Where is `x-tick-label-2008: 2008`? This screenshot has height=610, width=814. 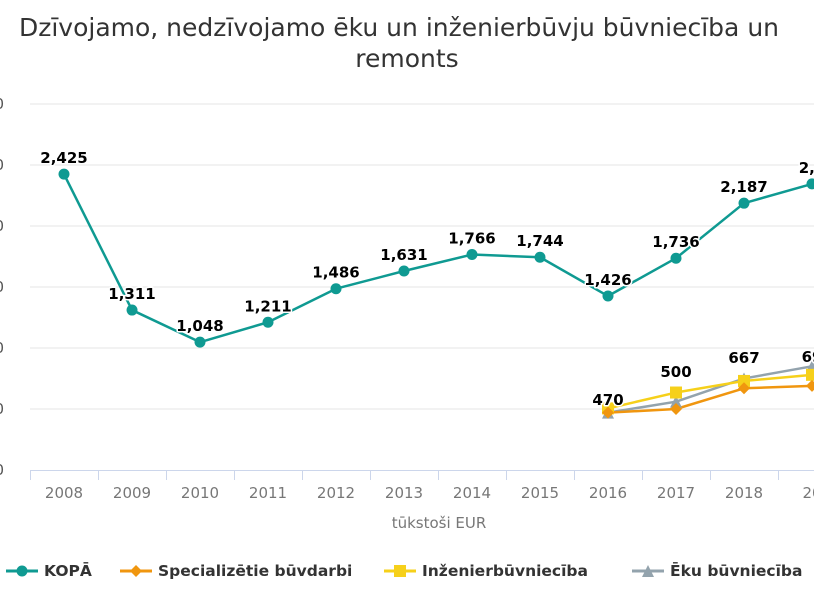
x-tick-label-2008: 2008 is located at coordinates (64, 493).